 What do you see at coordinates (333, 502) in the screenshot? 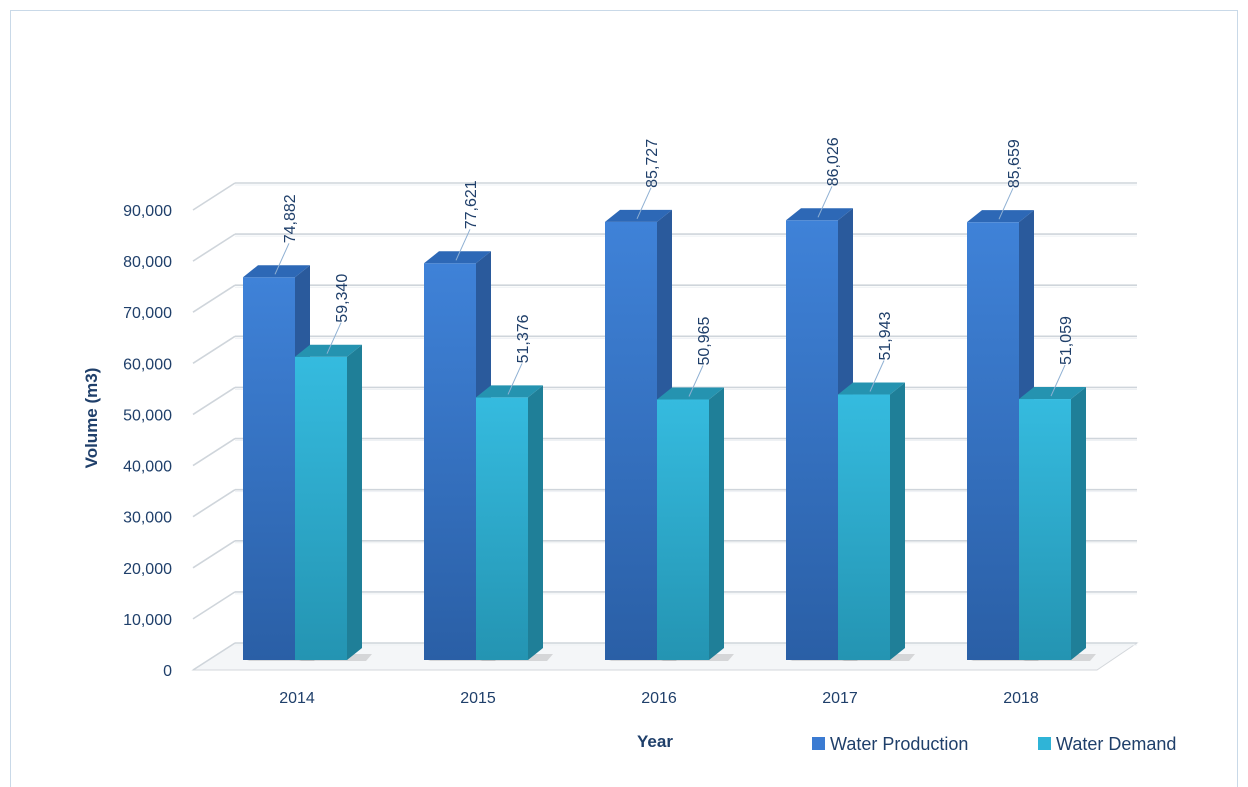
I see `bar-water-demand-2014` at bounding box center [333, 502].